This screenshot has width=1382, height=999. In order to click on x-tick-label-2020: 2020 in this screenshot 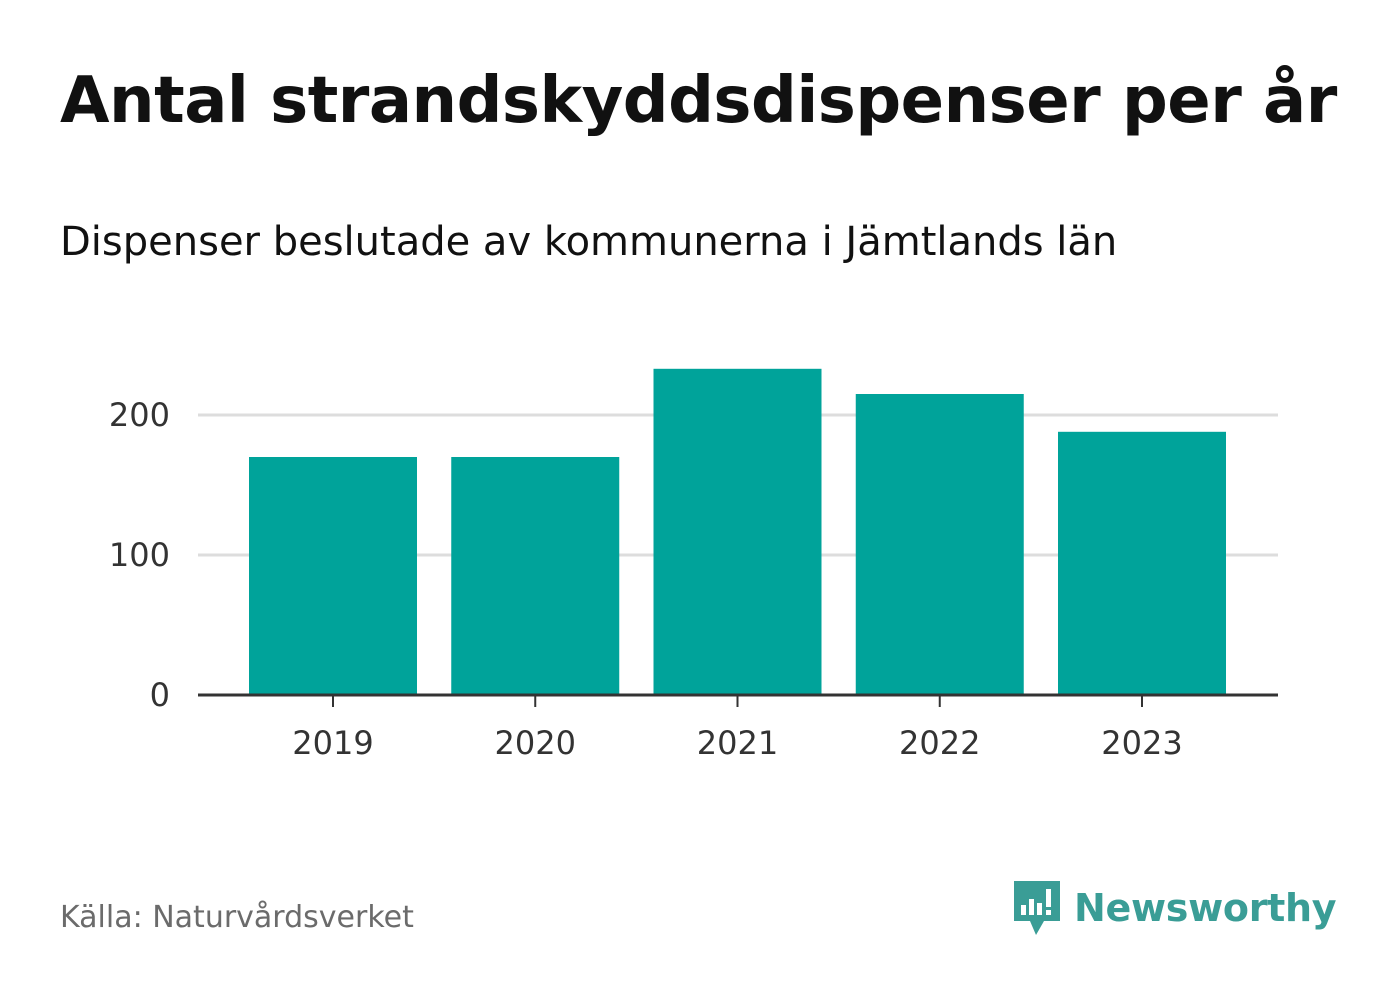, I will do `click(535, 743)`.